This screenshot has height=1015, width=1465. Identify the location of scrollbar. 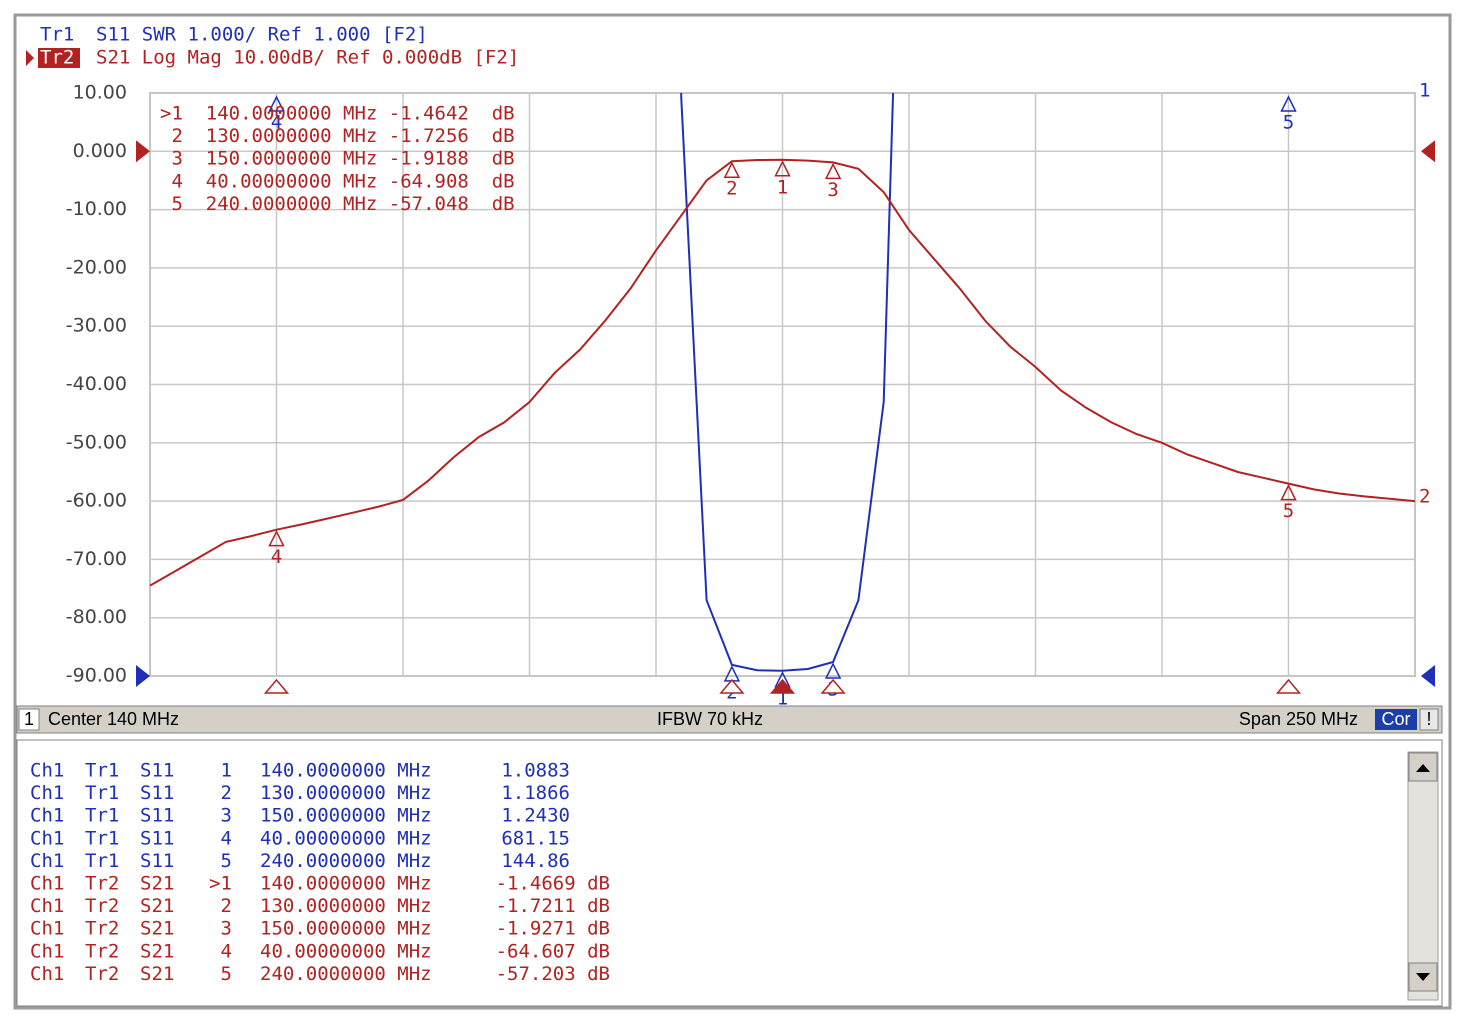
(1423, 876).